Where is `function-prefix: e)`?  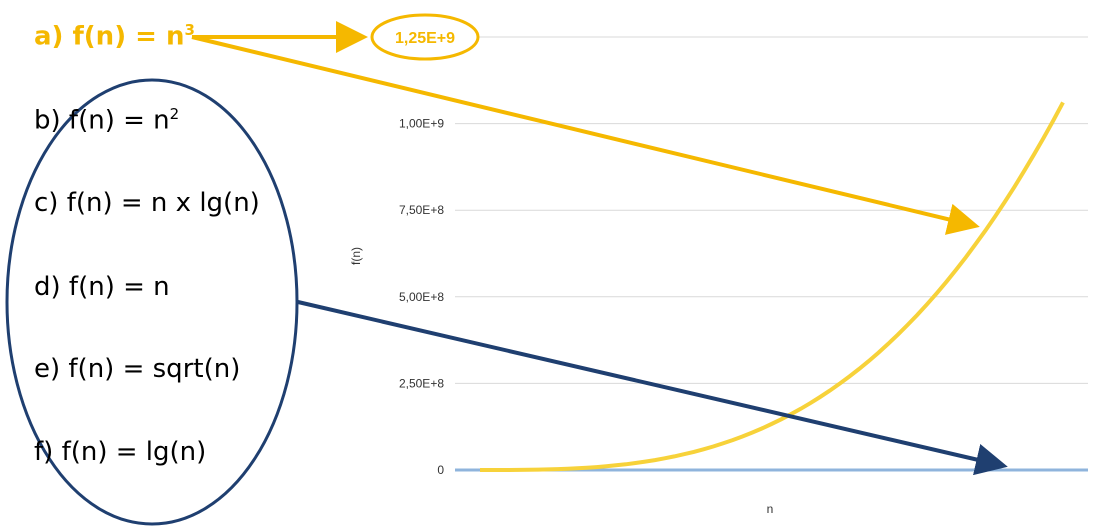 function-prefix: e) is located at coordinates (51, 369).